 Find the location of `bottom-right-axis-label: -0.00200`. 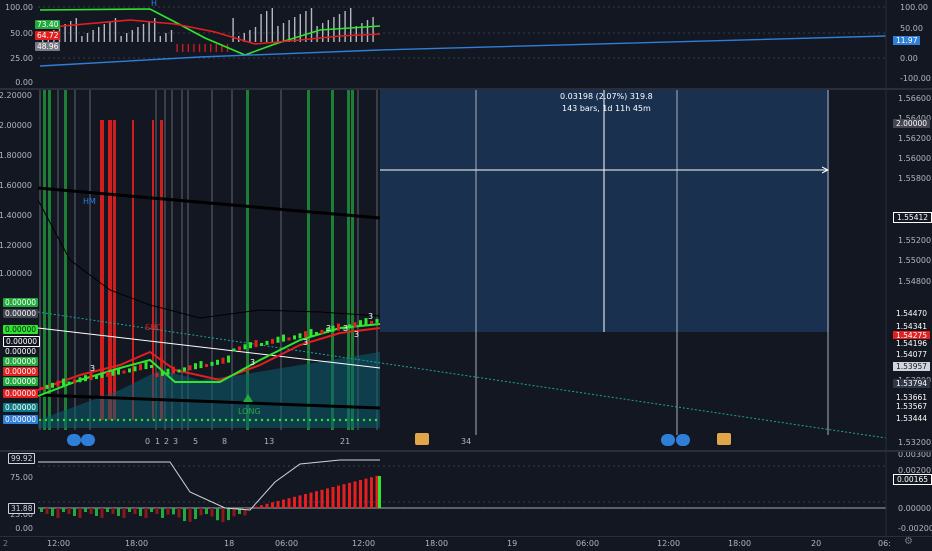

bottom-right-axis-label: -0.00200 is located at coordinates (915, 528).